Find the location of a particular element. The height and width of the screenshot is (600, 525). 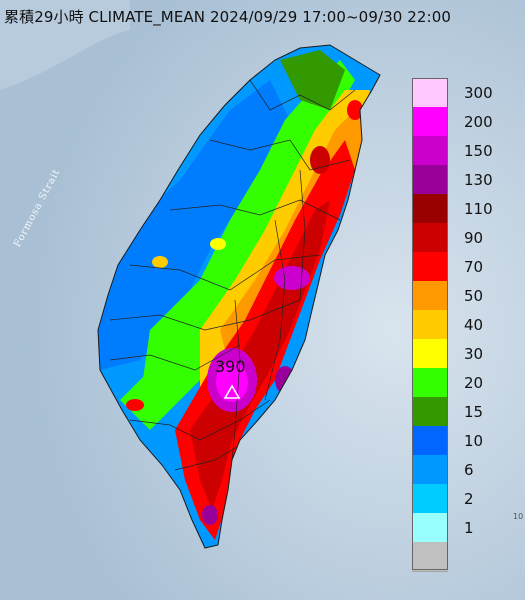

legend-label: 6 is located at coordinates (469, 470).